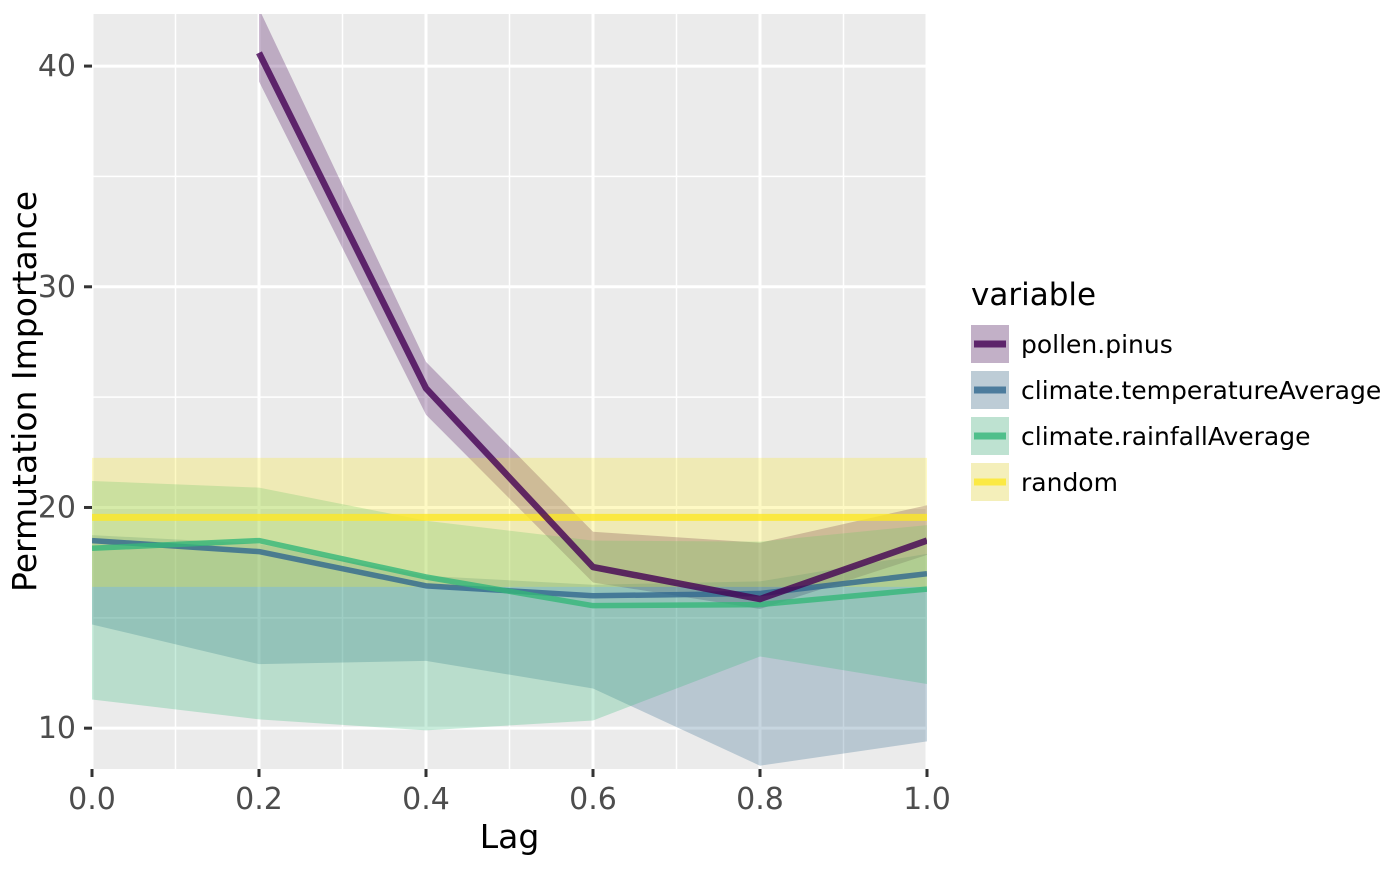 Image resolution: width=1400 pixels, height=870 pixels. I want to click on legend-item-pollen.pinus: pollen.pinus, so click(1072, 344).